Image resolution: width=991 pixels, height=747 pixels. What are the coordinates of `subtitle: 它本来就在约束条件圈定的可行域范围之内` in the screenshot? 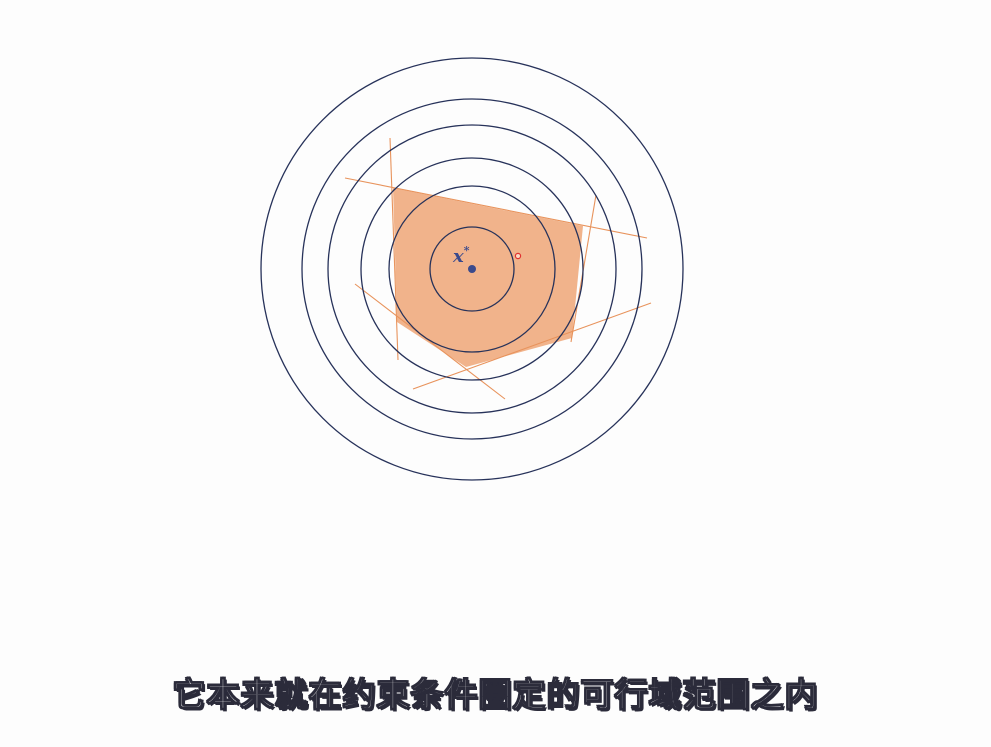 It's located at (495, 694).